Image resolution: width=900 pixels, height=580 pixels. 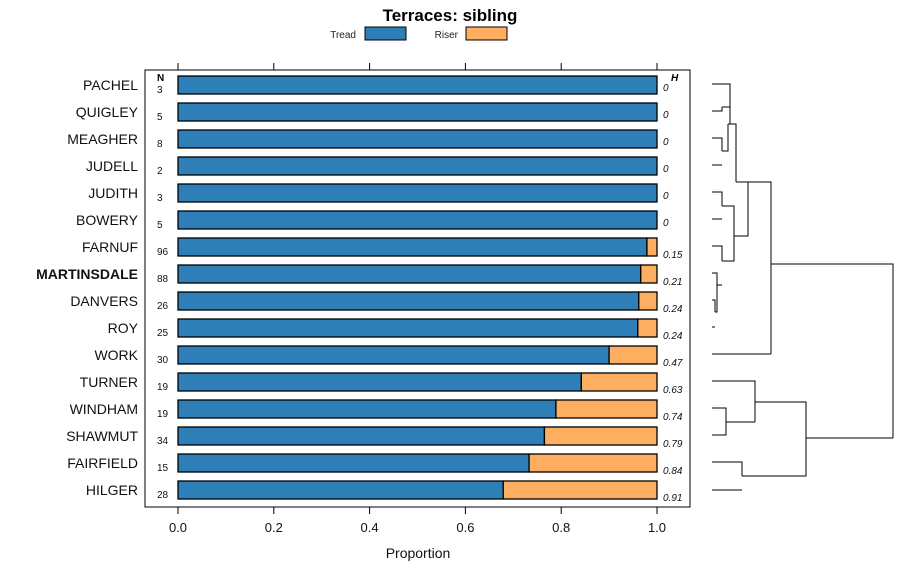 What do you see at coordinates (673, 363) in the screenshot?
I see `h-value: 0.47` at bounding box center [673, 363].